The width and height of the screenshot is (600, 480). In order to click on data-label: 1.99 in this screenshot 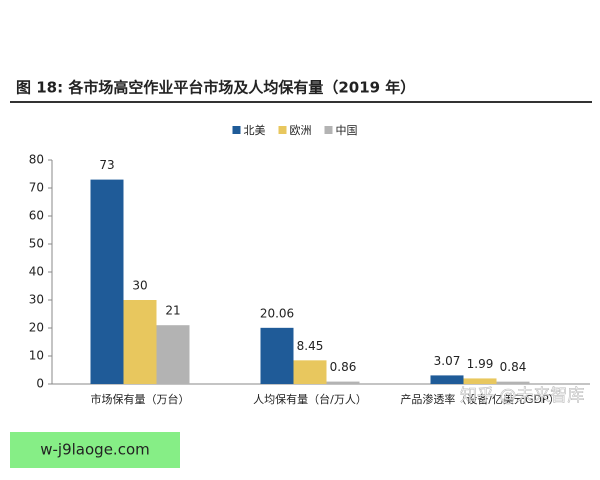, I will do `click(480, 364)`.